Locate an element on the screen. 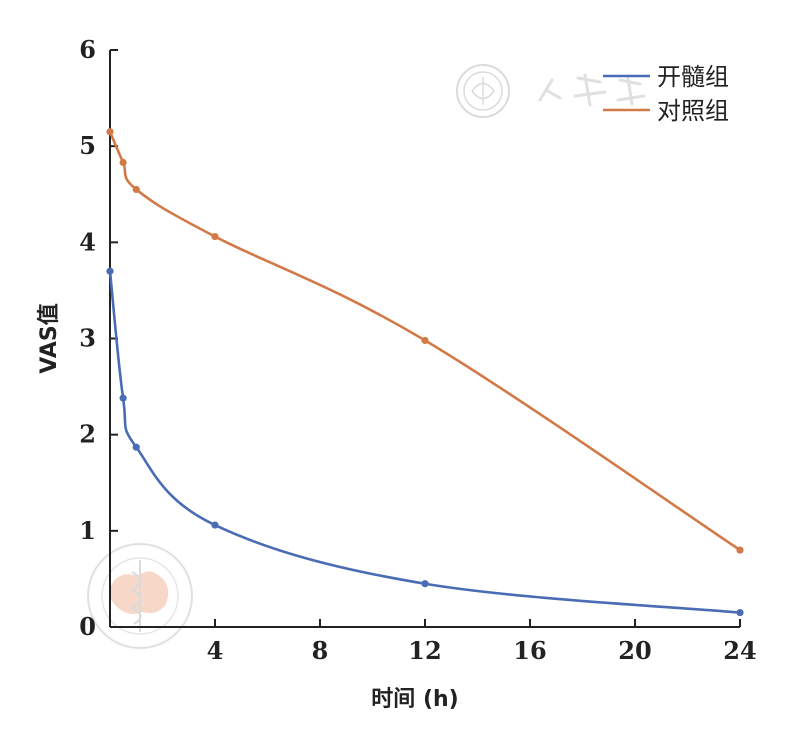 The image size is (796, 730). y-tick-label: 3 is located at coordinates (87, 338).